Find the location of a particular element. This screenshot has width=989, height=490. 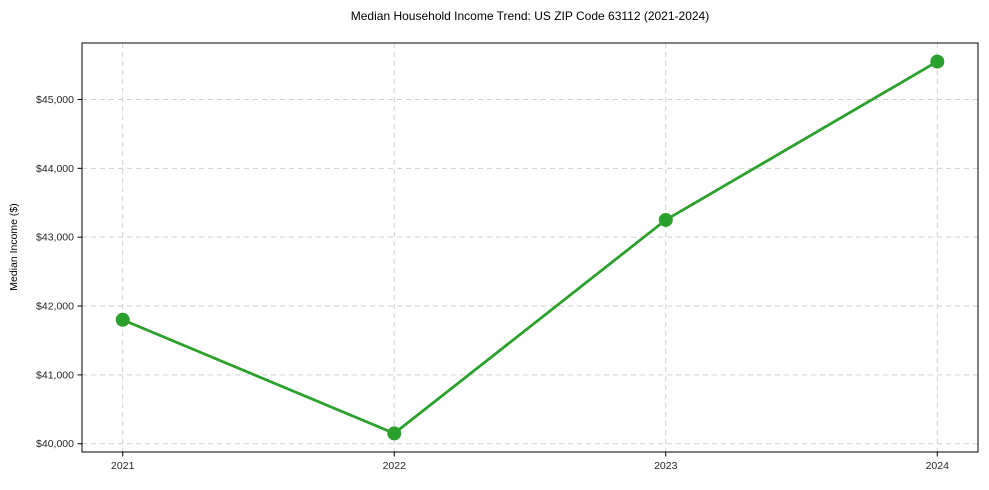

y-tick-label: $40,000 is located at coordinates (55, 444).